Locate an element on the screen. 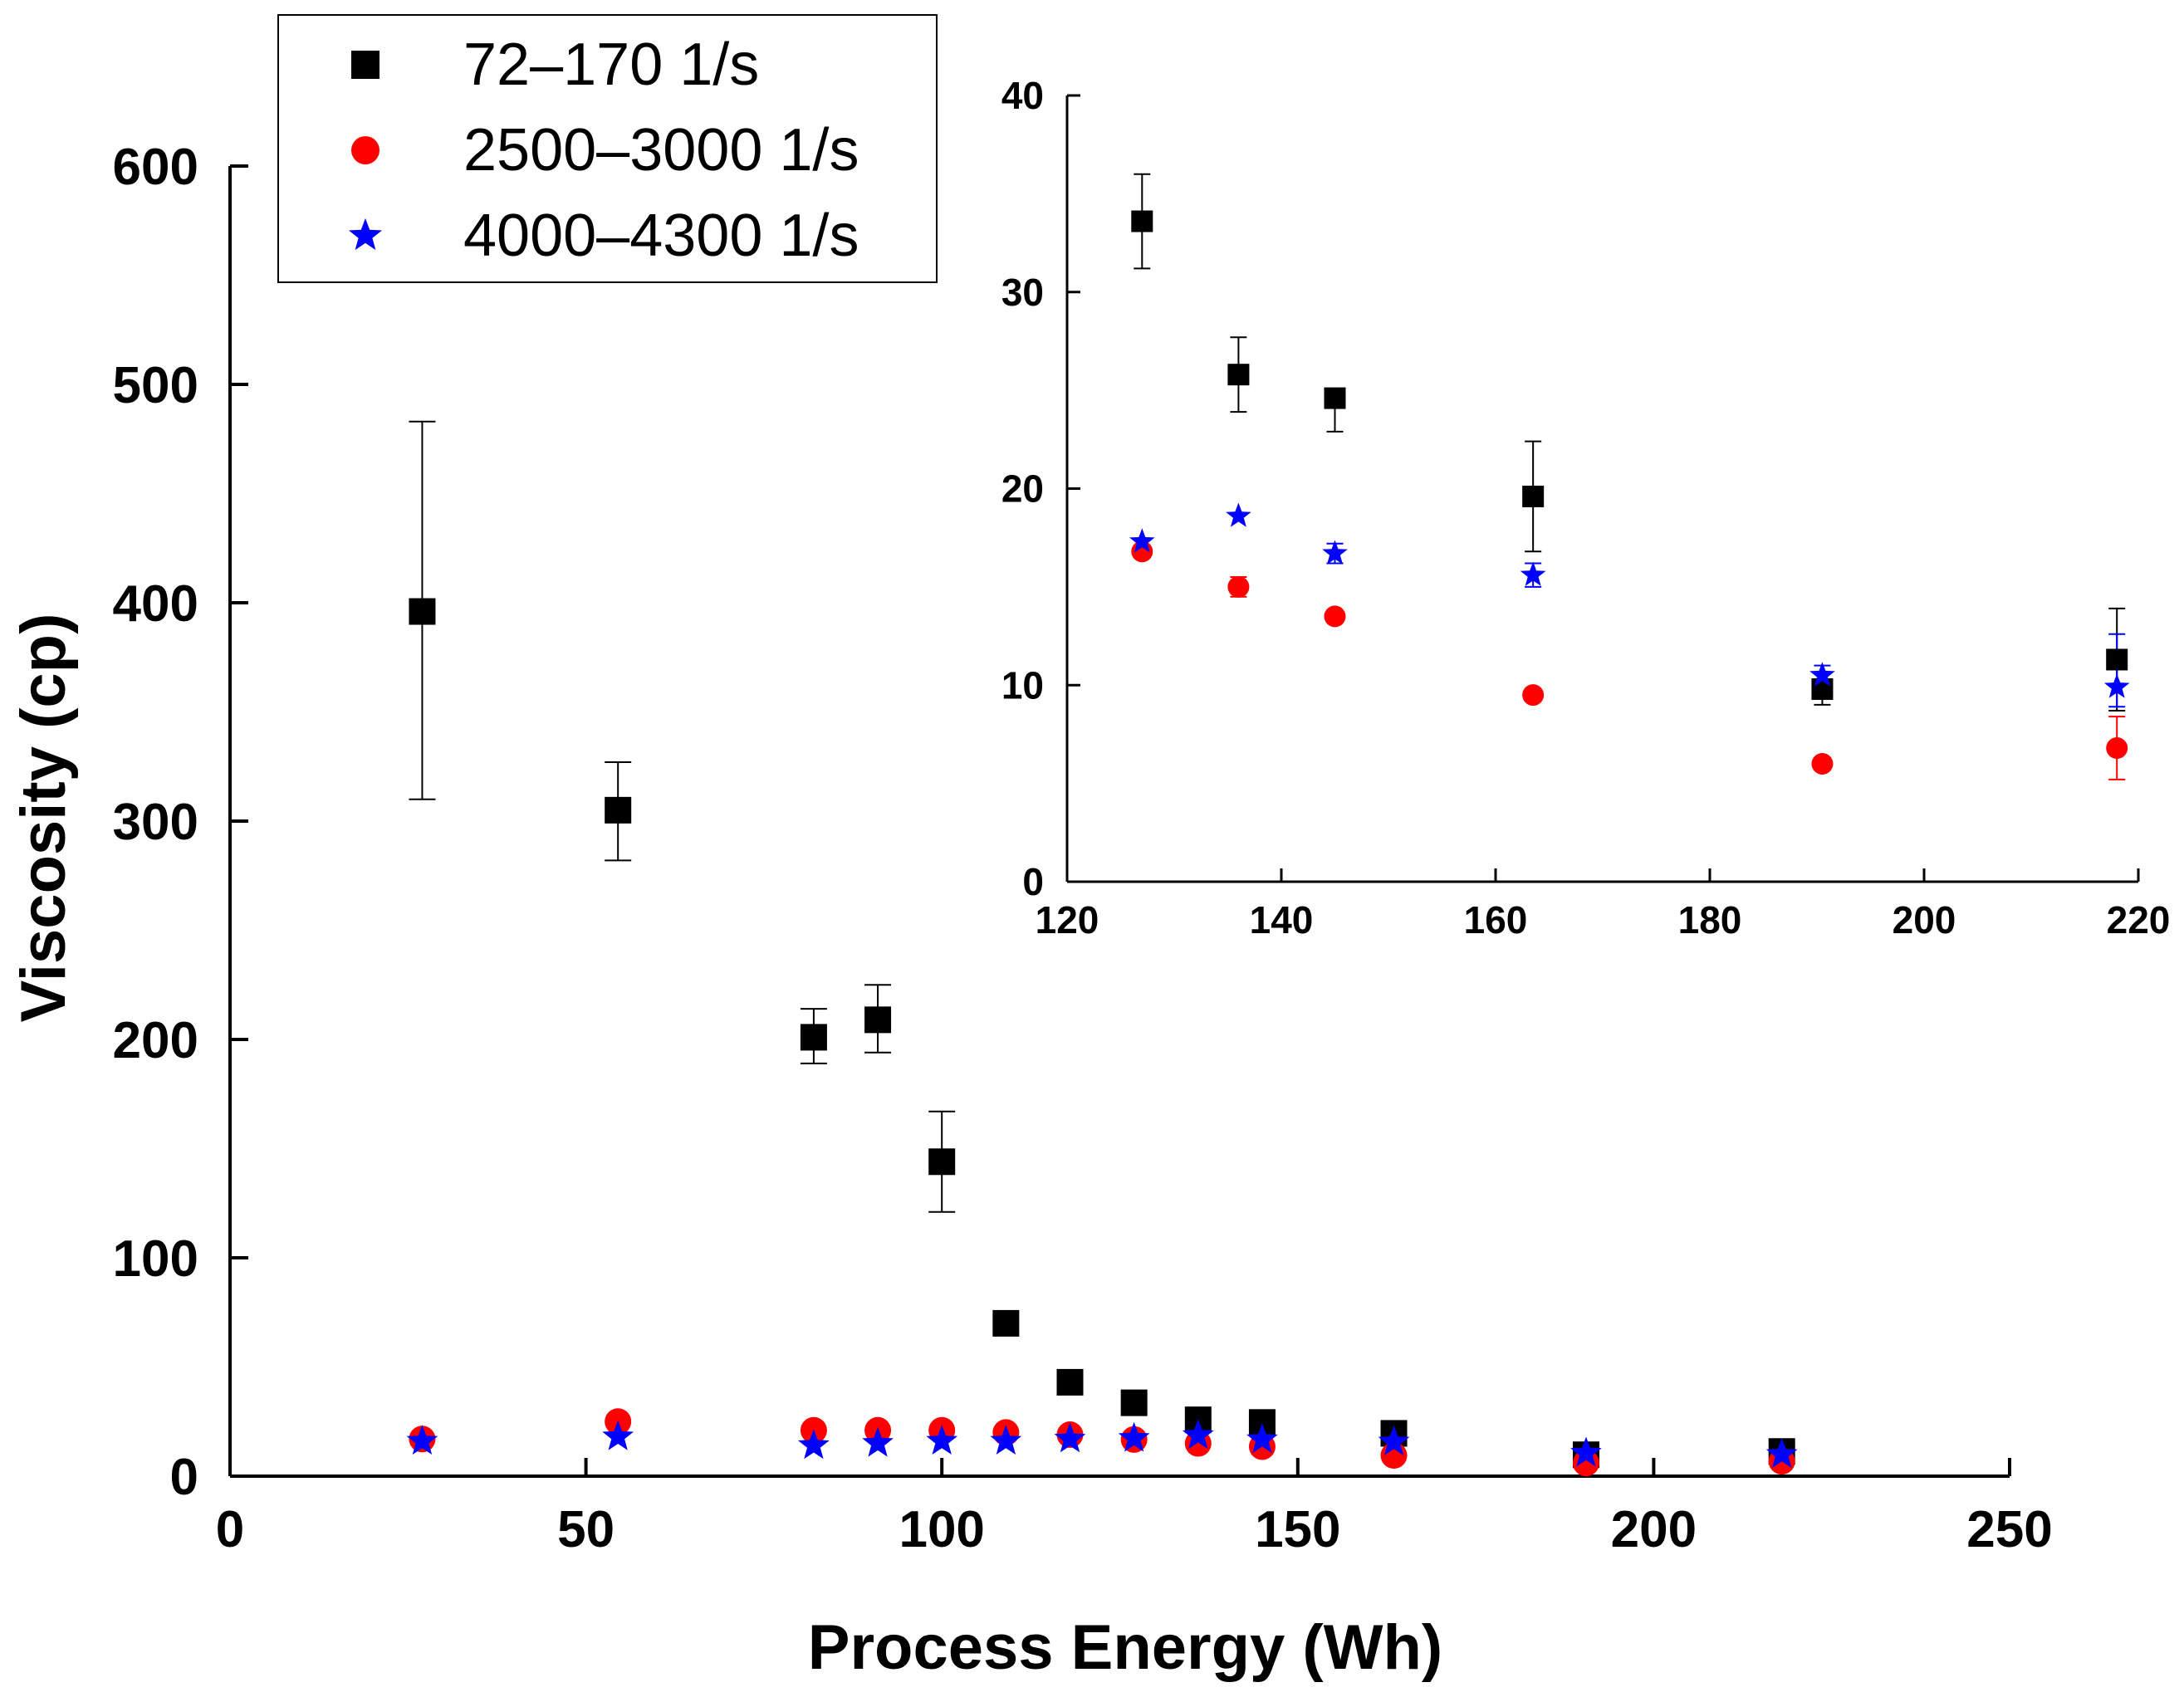  inset-x-tick-label: 200 is located at coordinates (1924, 920).